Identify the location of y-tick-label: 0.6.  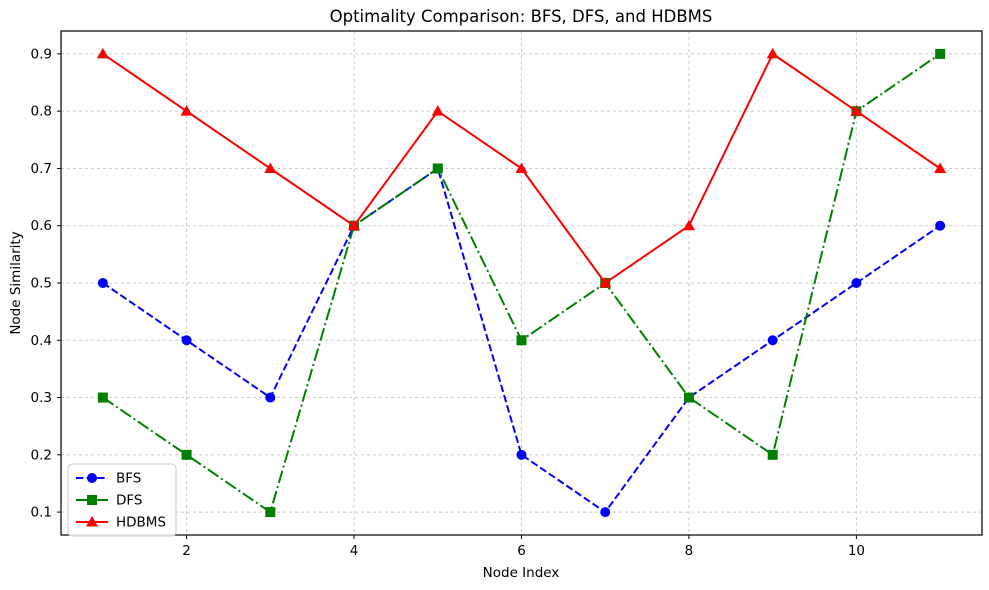
(41, 226).